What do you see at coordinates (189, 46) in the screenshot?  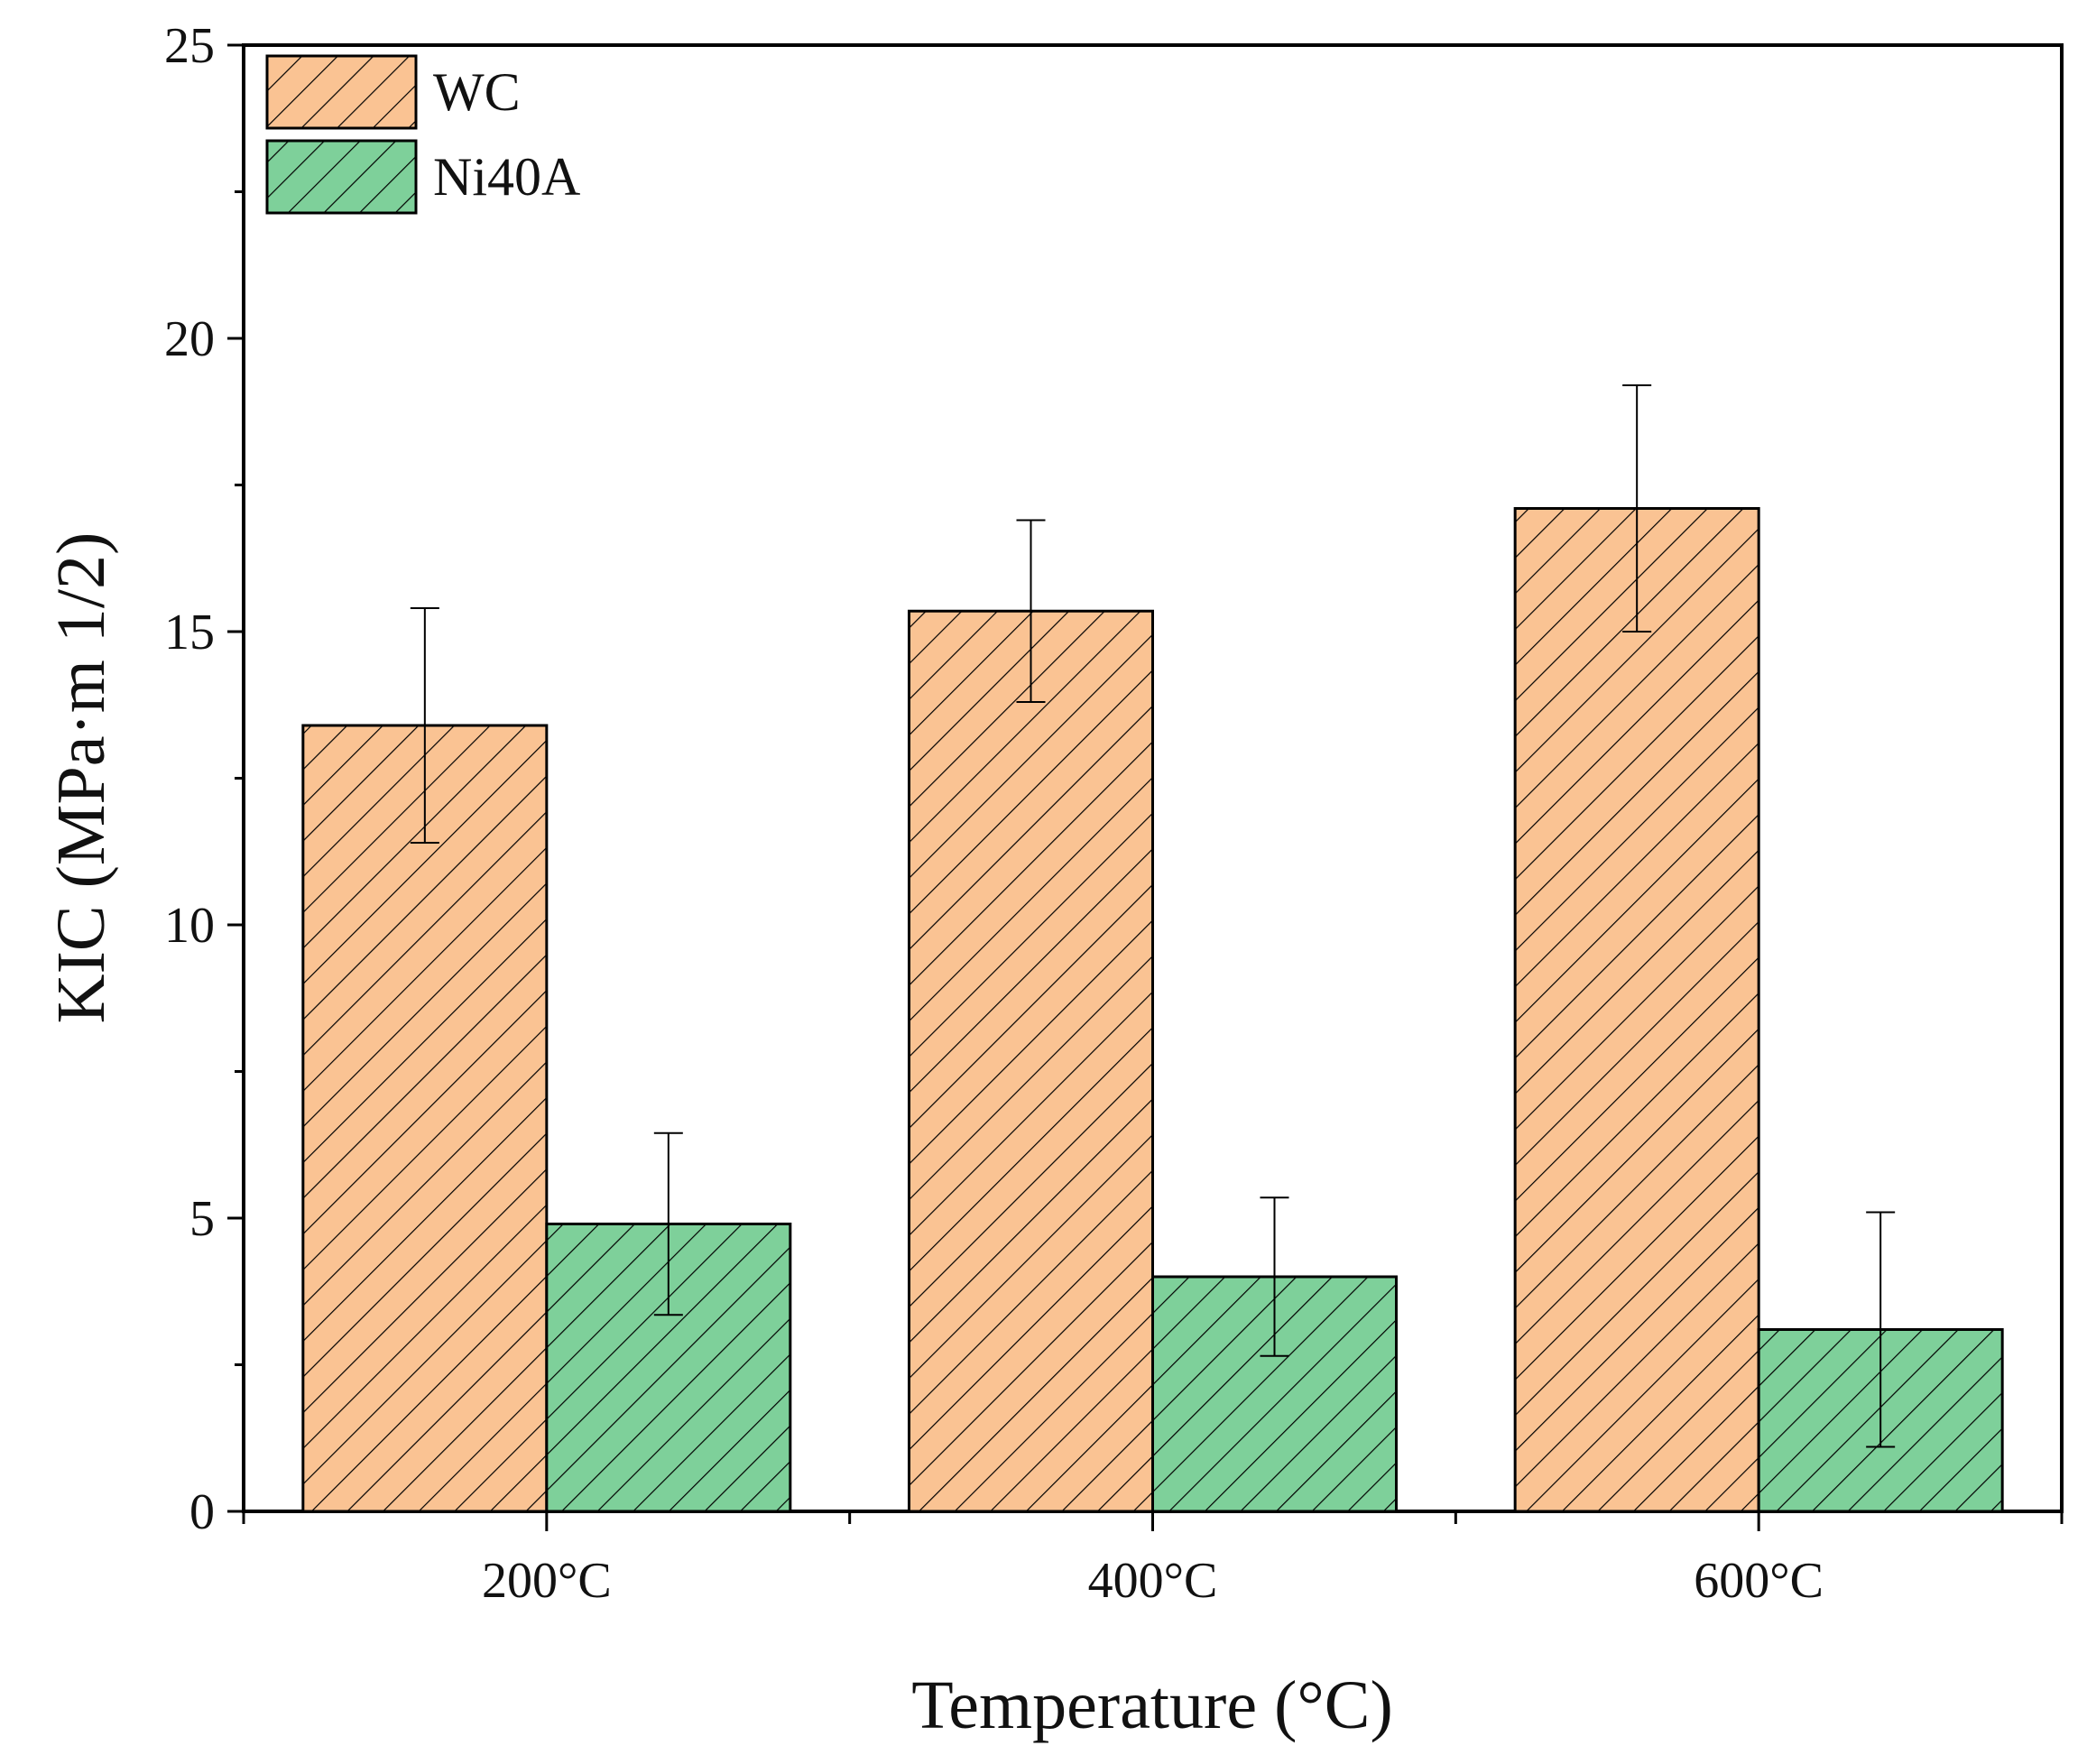 I see `y-tick-label: 25` at bounding box center [189, 46].